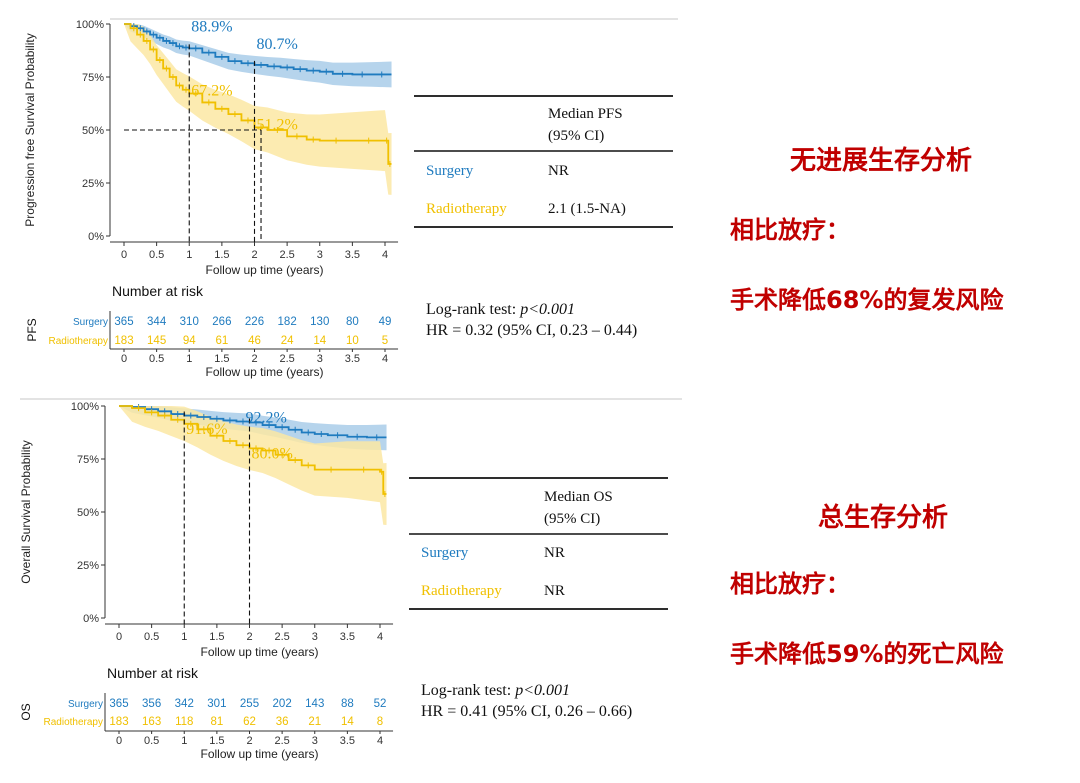 The width and height of the screenshot is (1080, 783). What do you see at coordinates (211, 27) in the screenshot?
I see `survival-annotation: 88.9%` at bounding box center [211, 27].